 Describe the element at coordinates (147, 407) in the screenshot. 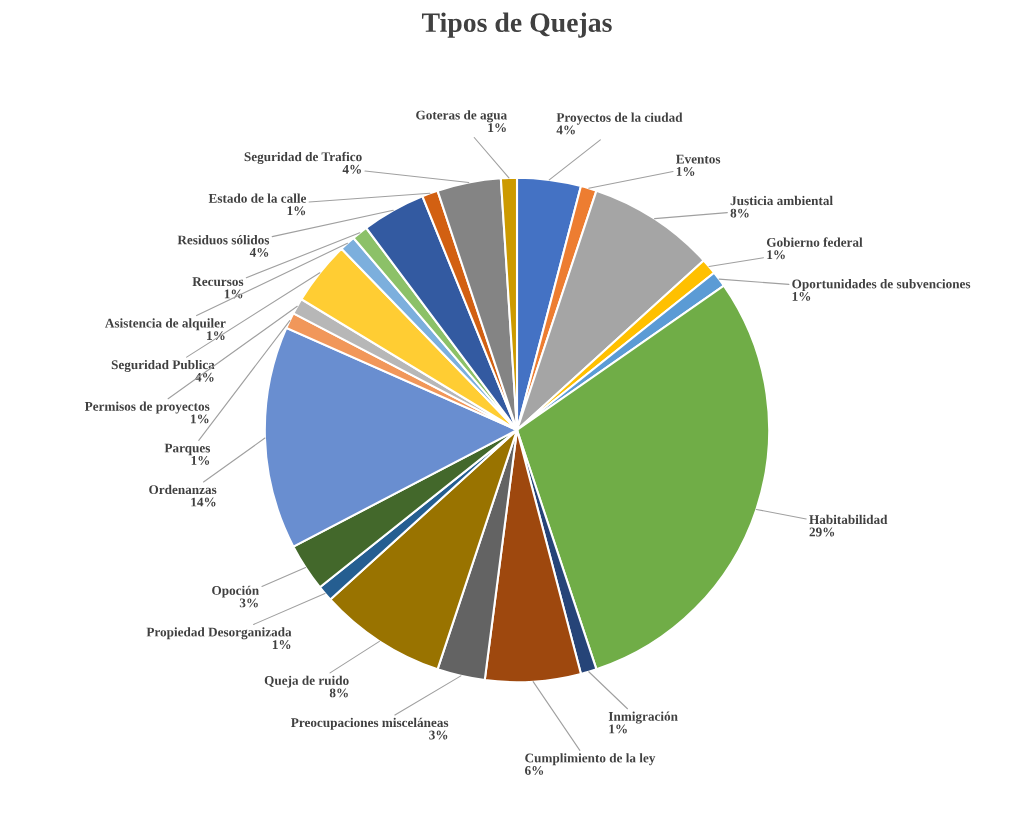

I see `slice-label: Permisos de proyectos` at that location.